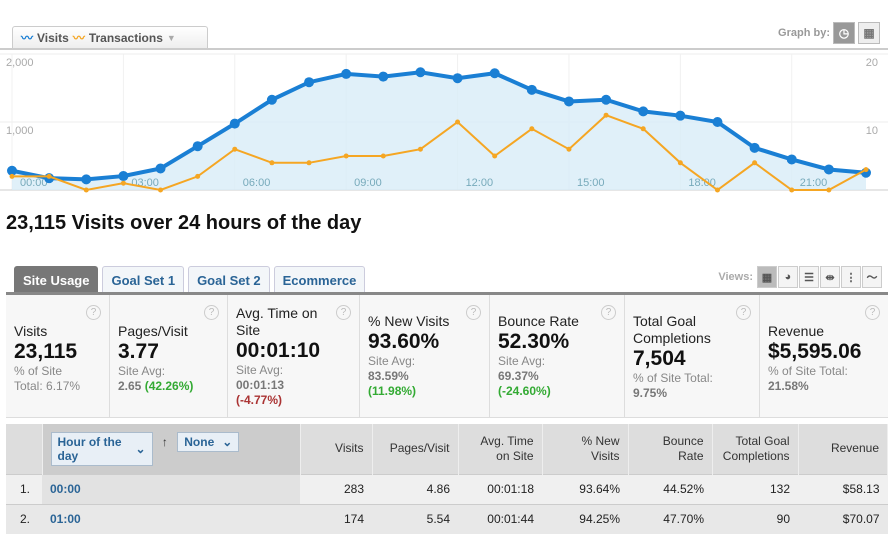  I want to click on tab-ecommerce: Ecommerce, so click(319, 279).